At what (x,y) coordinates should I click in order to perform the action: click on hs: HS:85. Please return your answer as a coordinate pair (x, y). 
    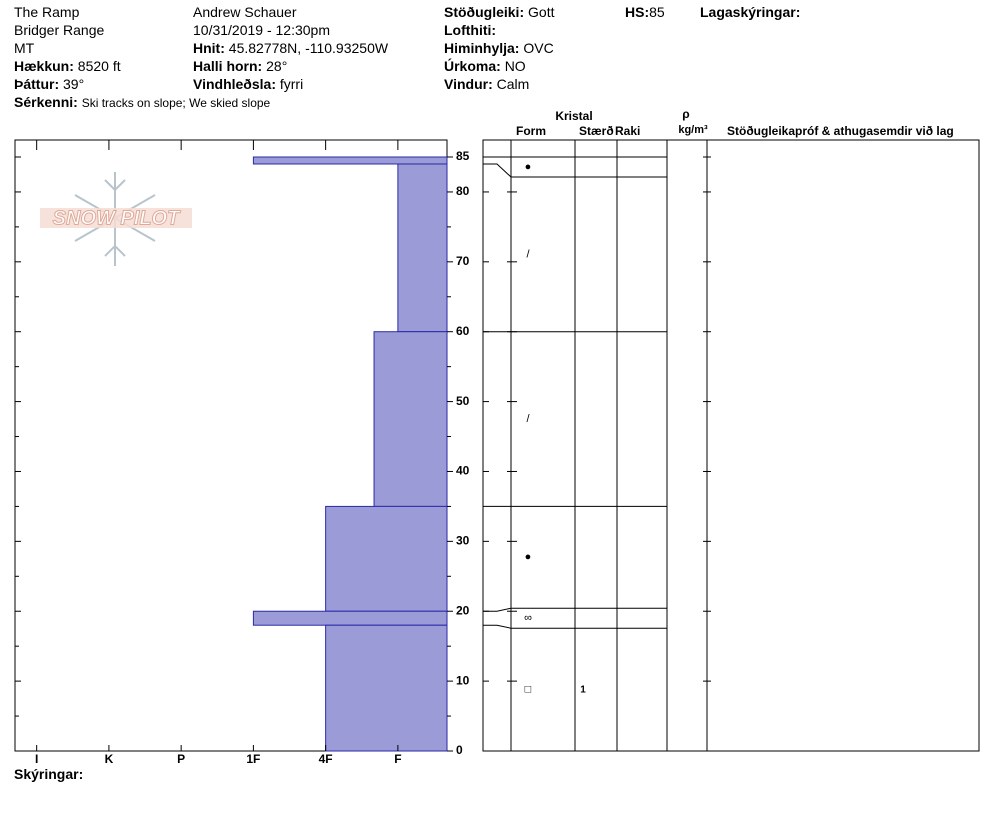
    Looking at the image, I should click on (645, 12).